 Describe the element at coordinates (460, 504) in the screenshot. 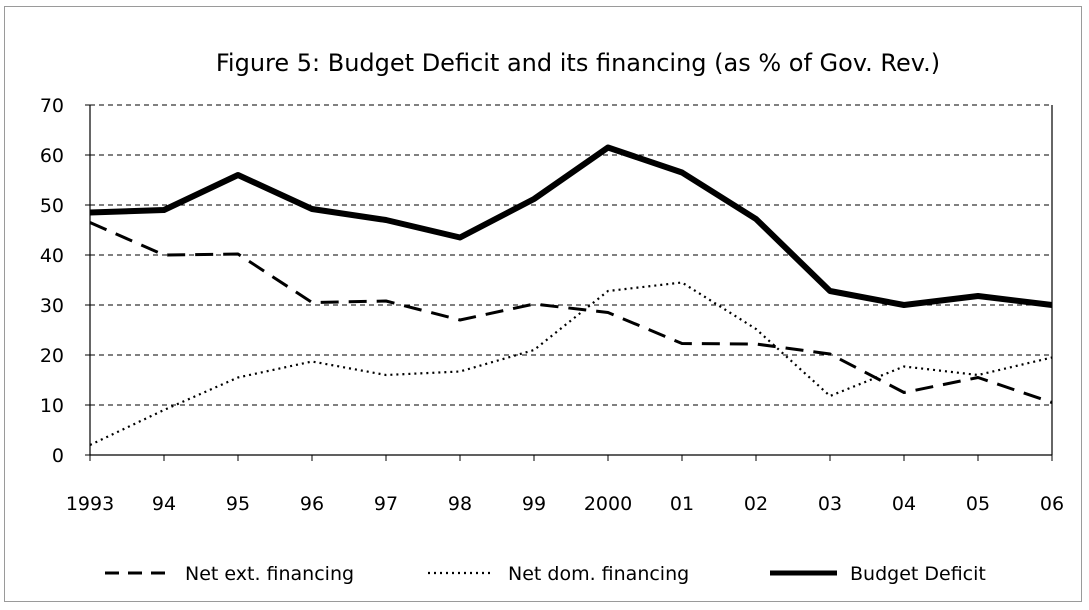

I see `x-tick-label: 98` at that location.